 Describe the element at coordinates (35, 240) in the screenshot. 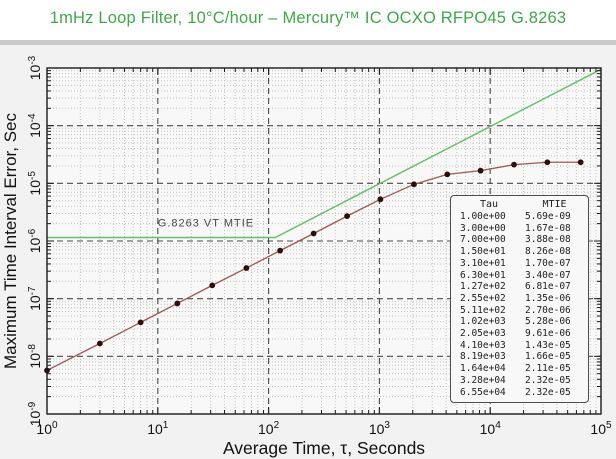

I see `y-tick-label: 10-6` at that location.